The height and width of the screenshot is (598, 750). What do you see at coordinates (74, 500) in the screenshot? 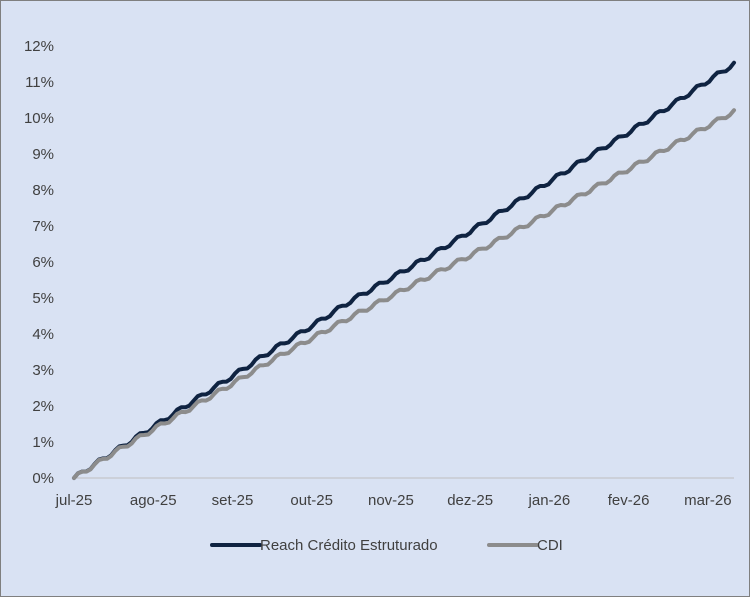
I see `x-tick-label: jul-25` at bounding box center [74, 500].